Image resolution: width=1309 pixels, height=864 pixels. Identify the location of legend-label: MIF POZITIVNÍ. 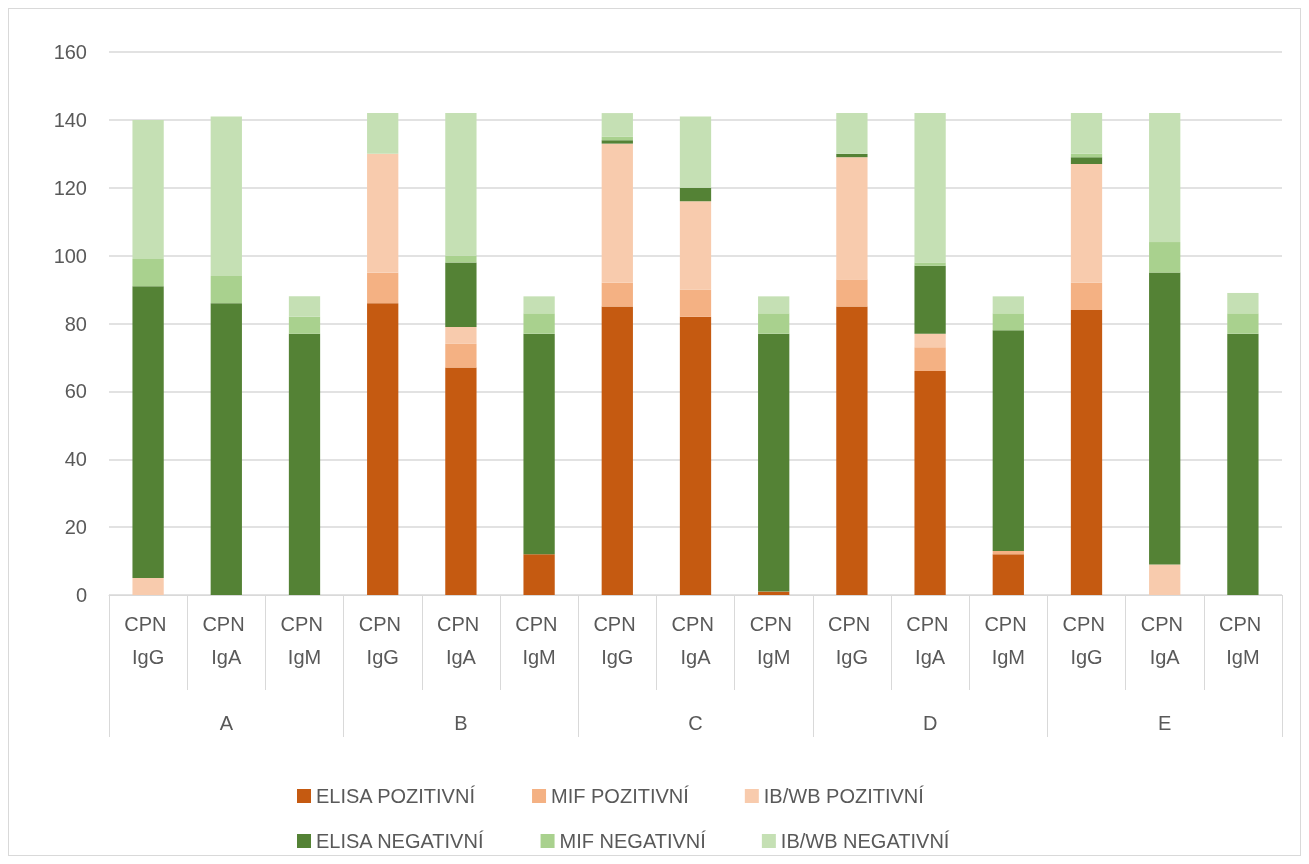
(620, 796).